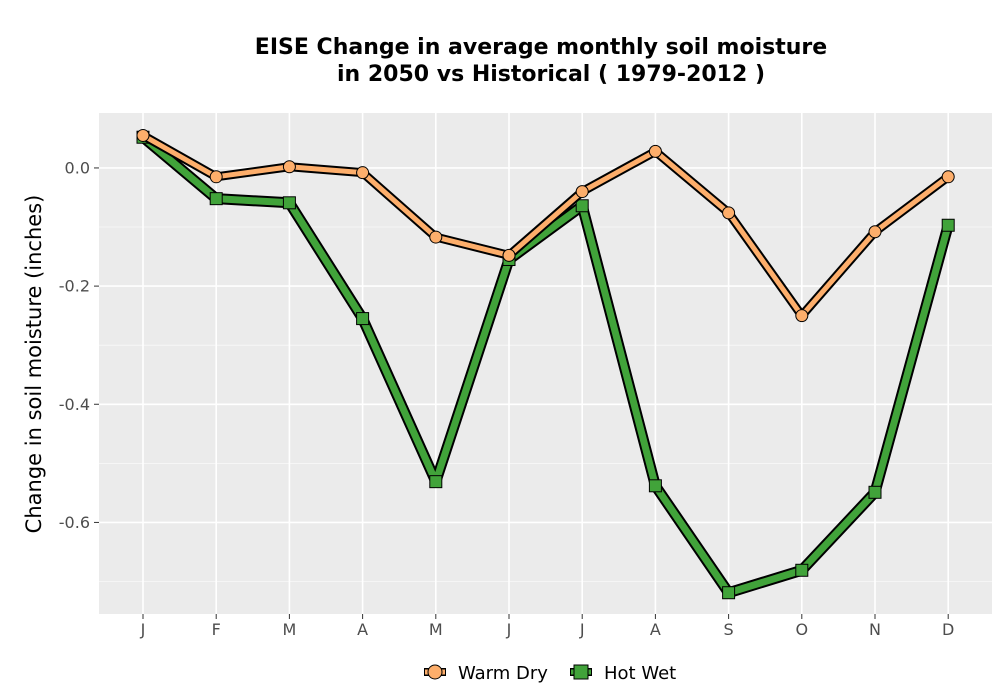 This screenshot has width=1000, height=700. What do you see at coordinates (503, 673) in the screenshot?
I see `legend-label: Warm Dry` at bounding box center [503, 673].